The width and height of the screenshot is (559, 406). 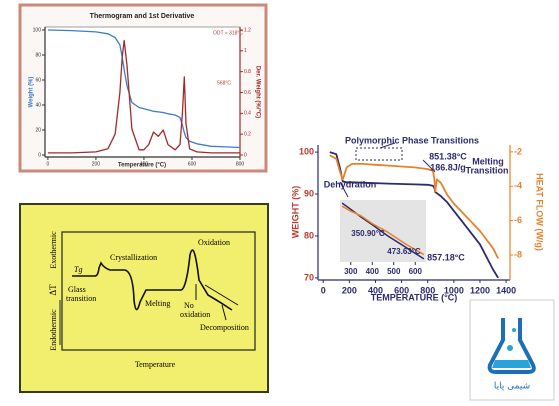 I want to click on annotation: ODT ≈ 318°C, so click(x=228, y=33).